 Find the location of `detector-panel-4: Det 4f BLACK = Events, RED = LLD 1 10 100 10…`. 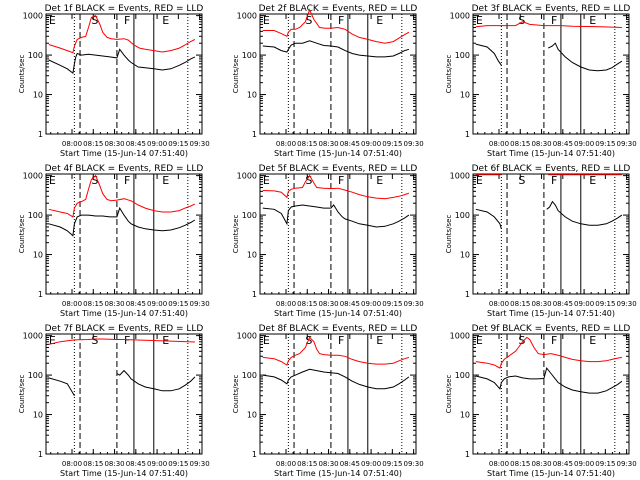

detector-panel-4: Det 4f BLACK = Events, RED = LLD 1 10 100 10… is located at coordinates (114, 241).